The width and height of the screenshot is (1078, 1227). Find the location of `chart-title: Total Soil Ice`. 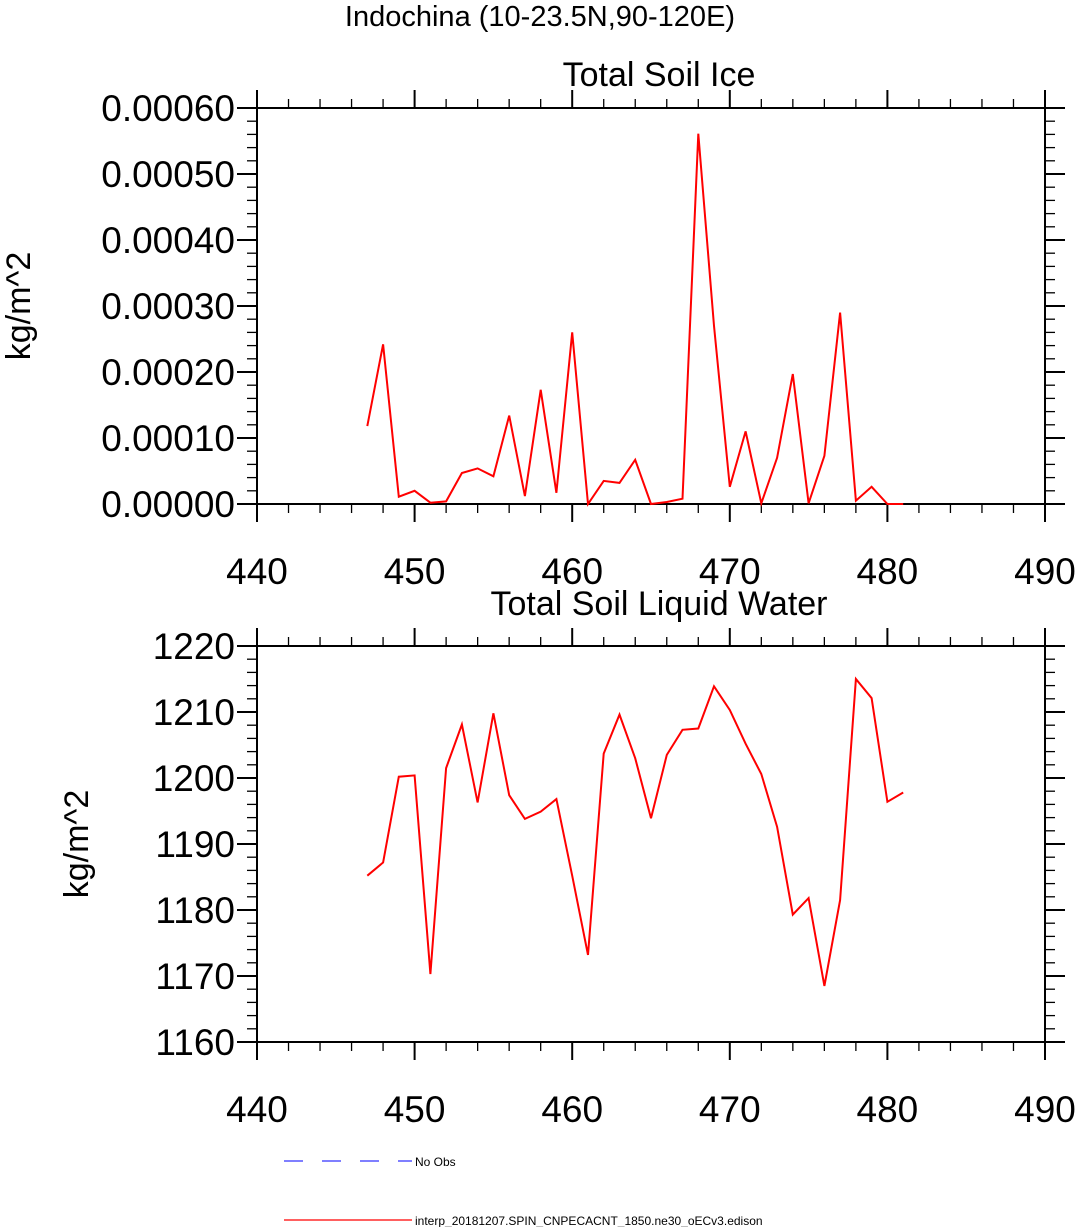

chart-title: Total Soil Ice is located at coordinates (659, 75).